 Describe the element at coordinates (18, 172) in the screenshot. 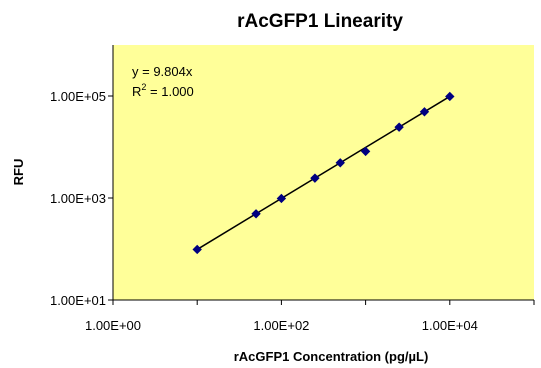

I see `y-axis-title: RFU` at that location.